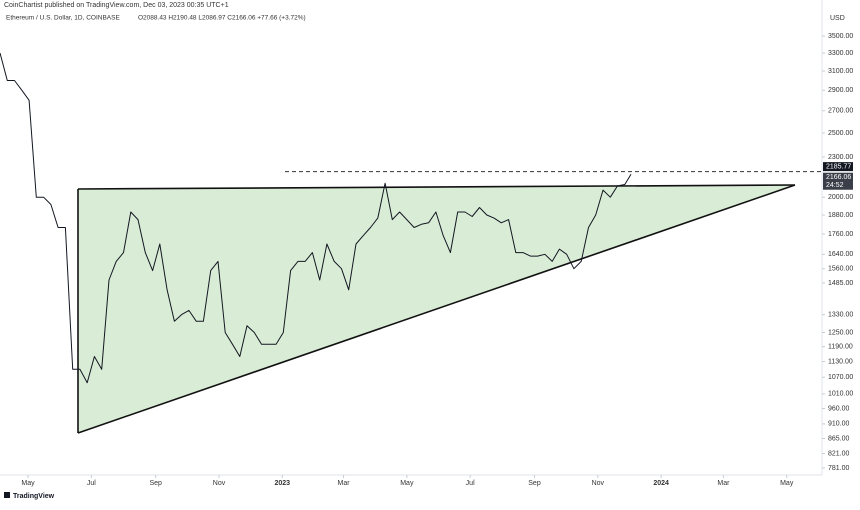 The width and height of the screenshot is (860, 510). Describe the element at coordinates (283, 483) in the screenshot. I see `x-tick-label: 2023` at that location.